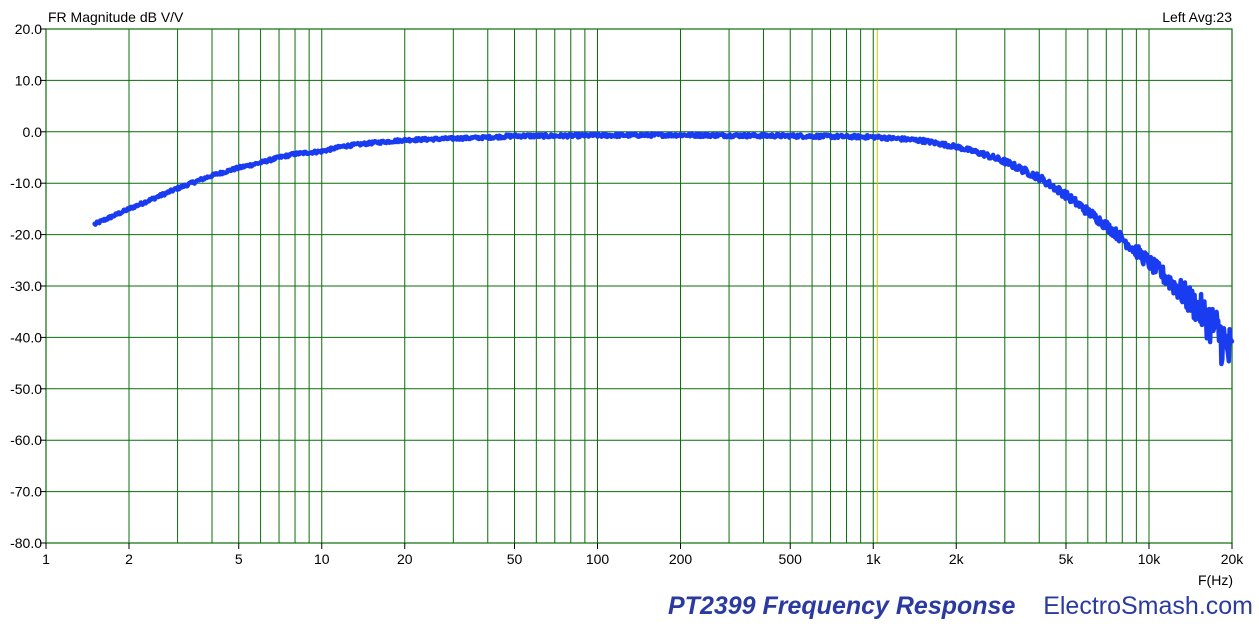 The image size is (1259, 629). What do you see at coordinates (1148, 606) in the screenshot?
I see `brand-name: ElectroSmash.com` at bounding box center [1148, 606].